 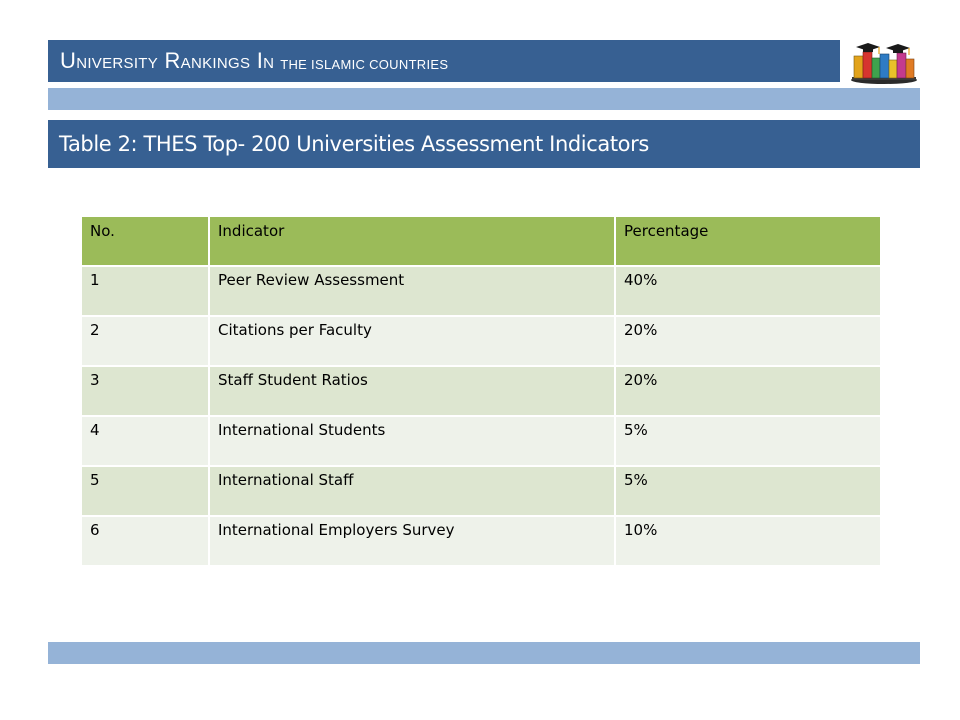 I want to click on bottom-accent-band, so click(x=484, y=653).